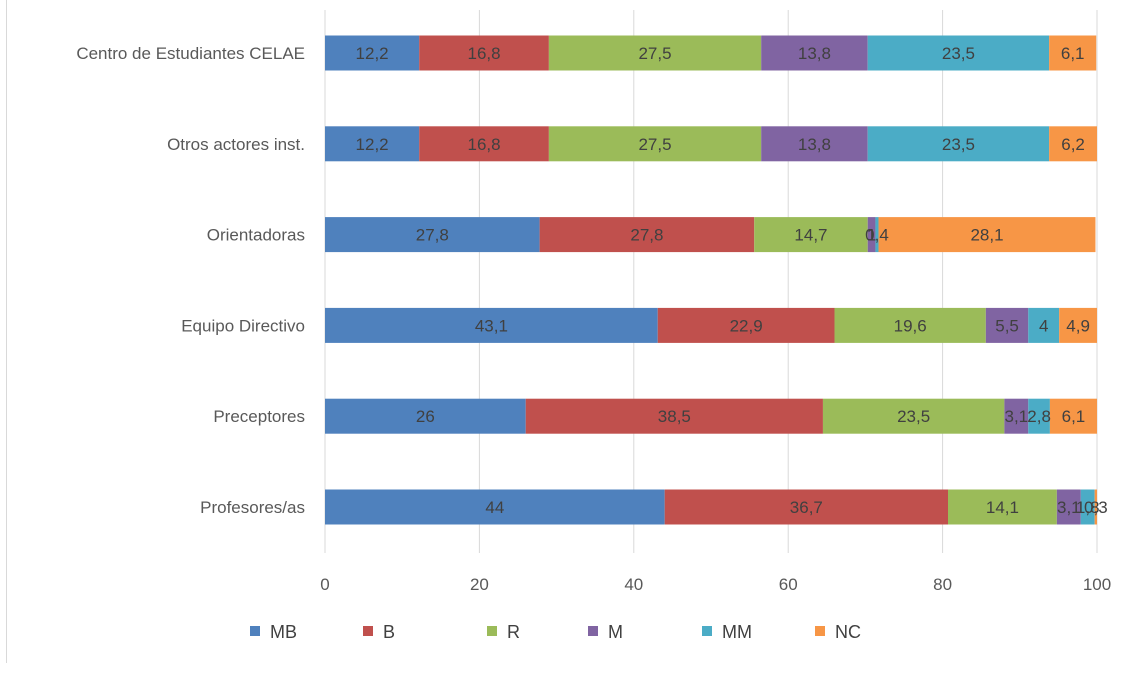 Image resolution: width=1133 pixels, height=678 pixels. Describe the element at coordinates (707, 631) in the screenshot. I see `legend-marker-mm` at that location.